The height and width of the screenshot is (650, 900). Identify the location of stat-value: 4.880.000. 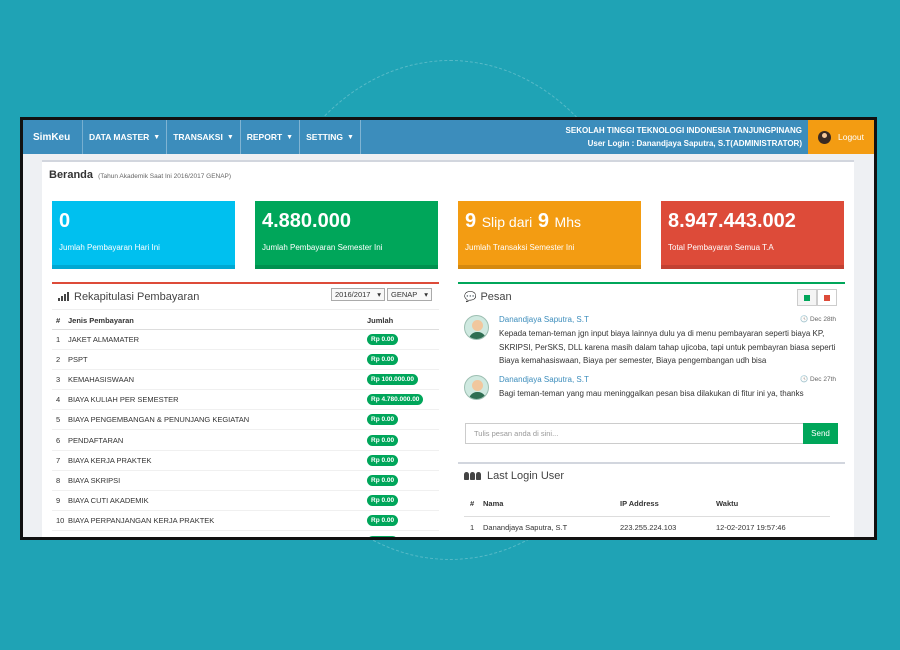
(306, 221).